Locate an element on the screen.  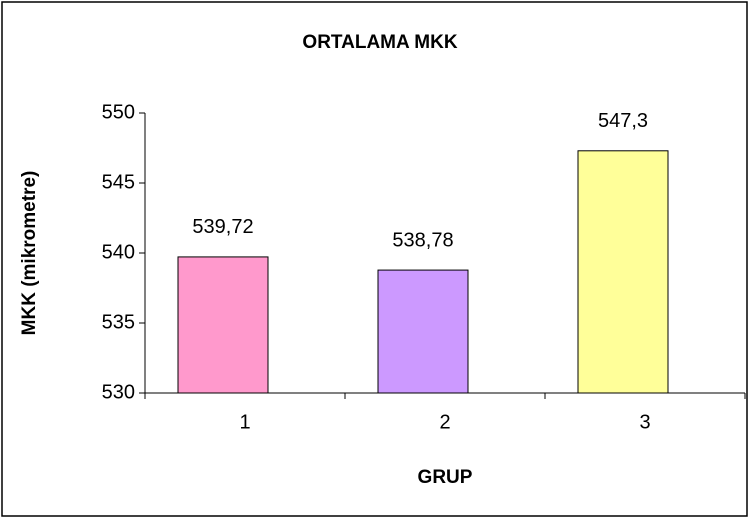
value-label: 547,3 is located at coordinates (623, 121).